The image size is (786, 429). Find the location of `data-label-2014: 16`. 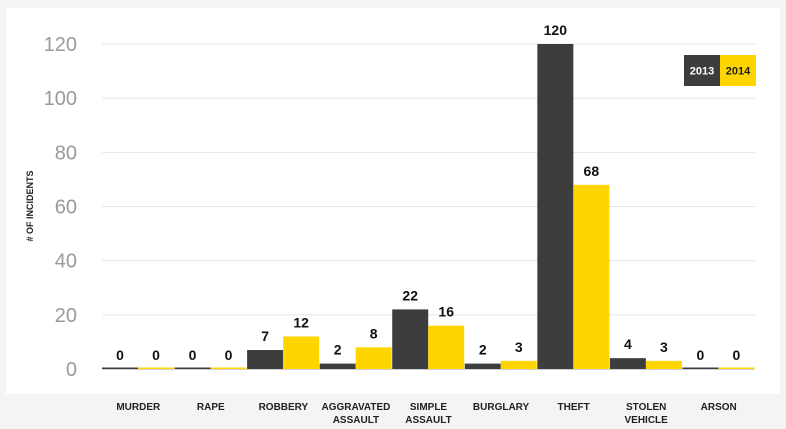

data-label-2014: 16 is located at coordinates (446, 312).